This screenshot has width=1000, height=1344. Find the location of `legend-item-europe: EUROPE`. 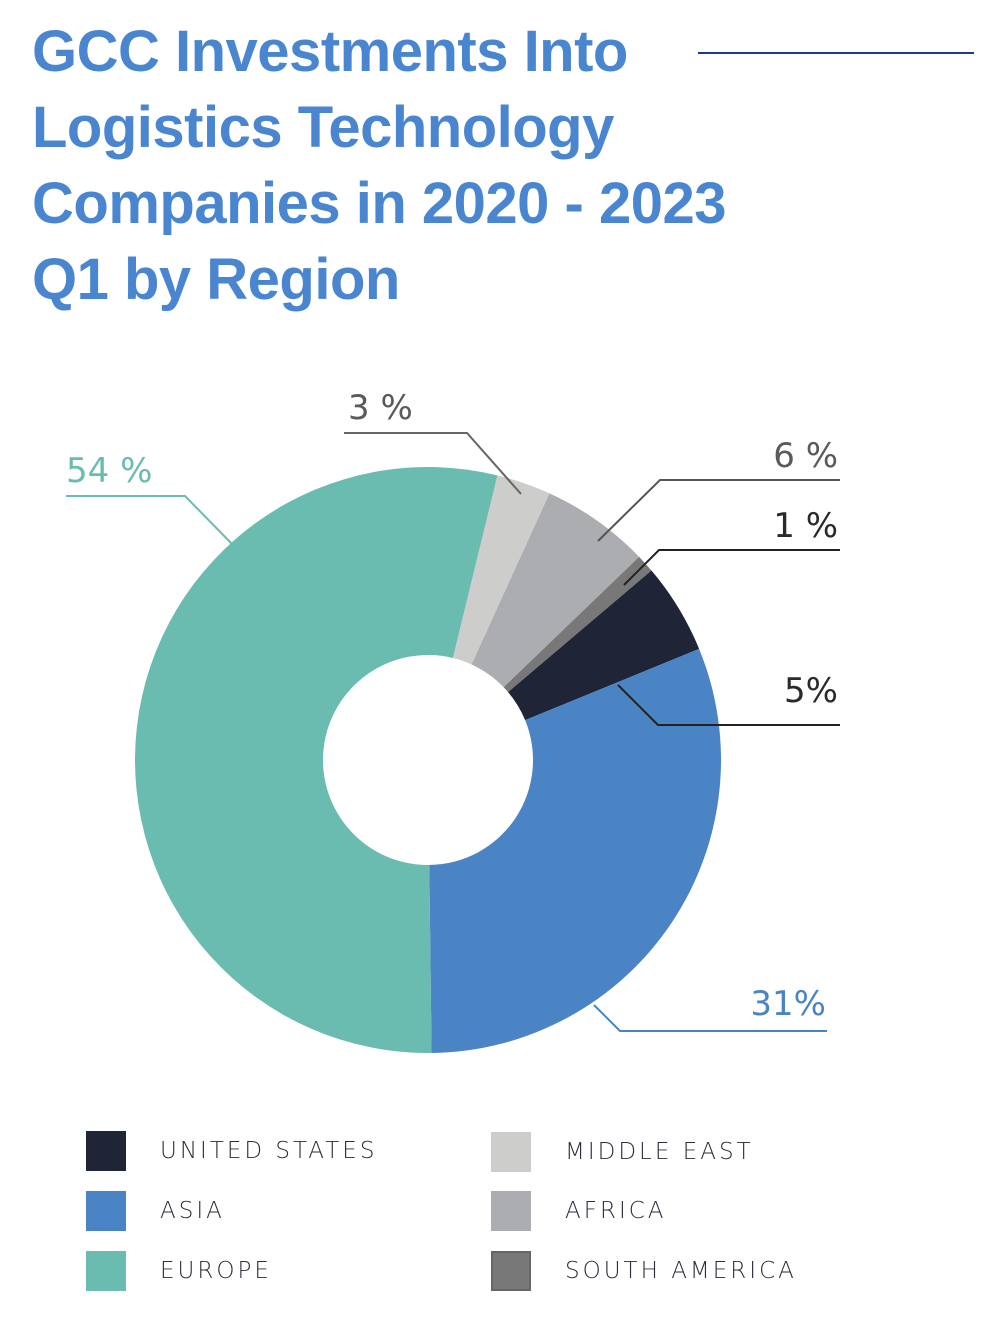

legend-item-europe: EUROPE is located at coordinates (179, 1271).